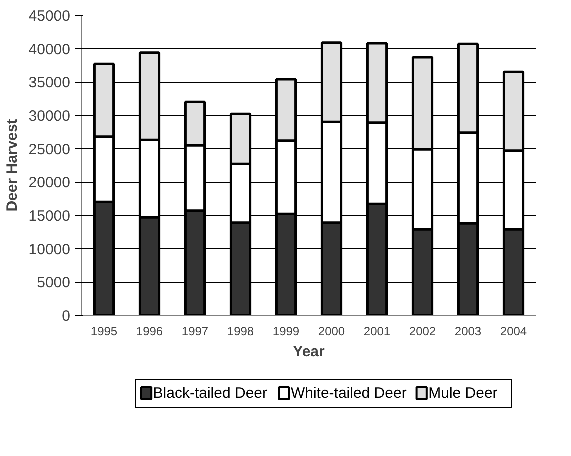  What do you see at coordinates (49, 183) in the screenshot?
I see `y-tick-label: 20000` at bounding box center [49, 183].